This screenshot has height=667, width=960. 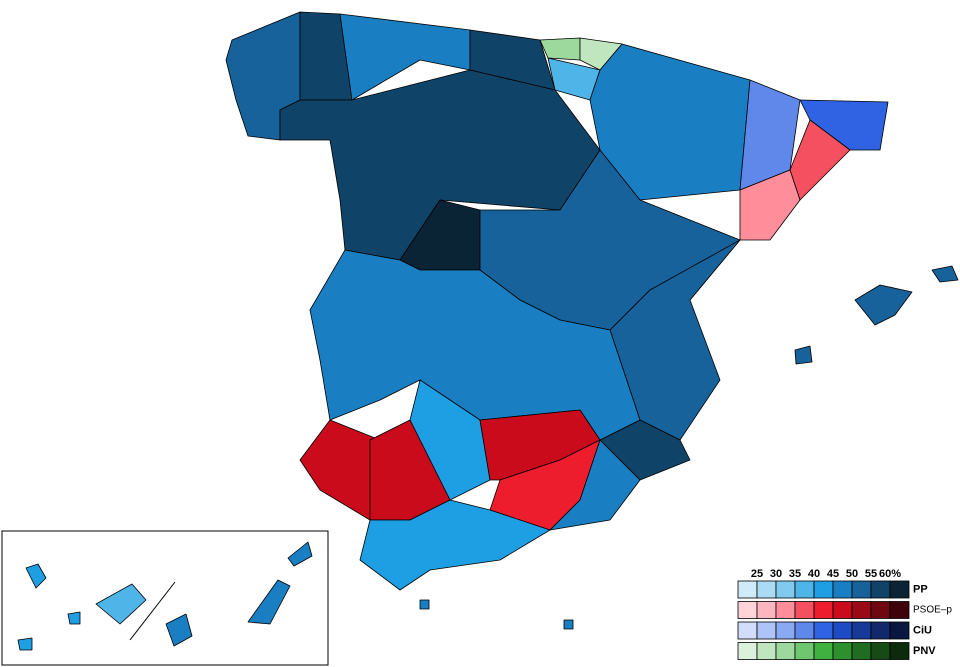 I want to click on legend-tick: 50, so click(x=852, y=574).